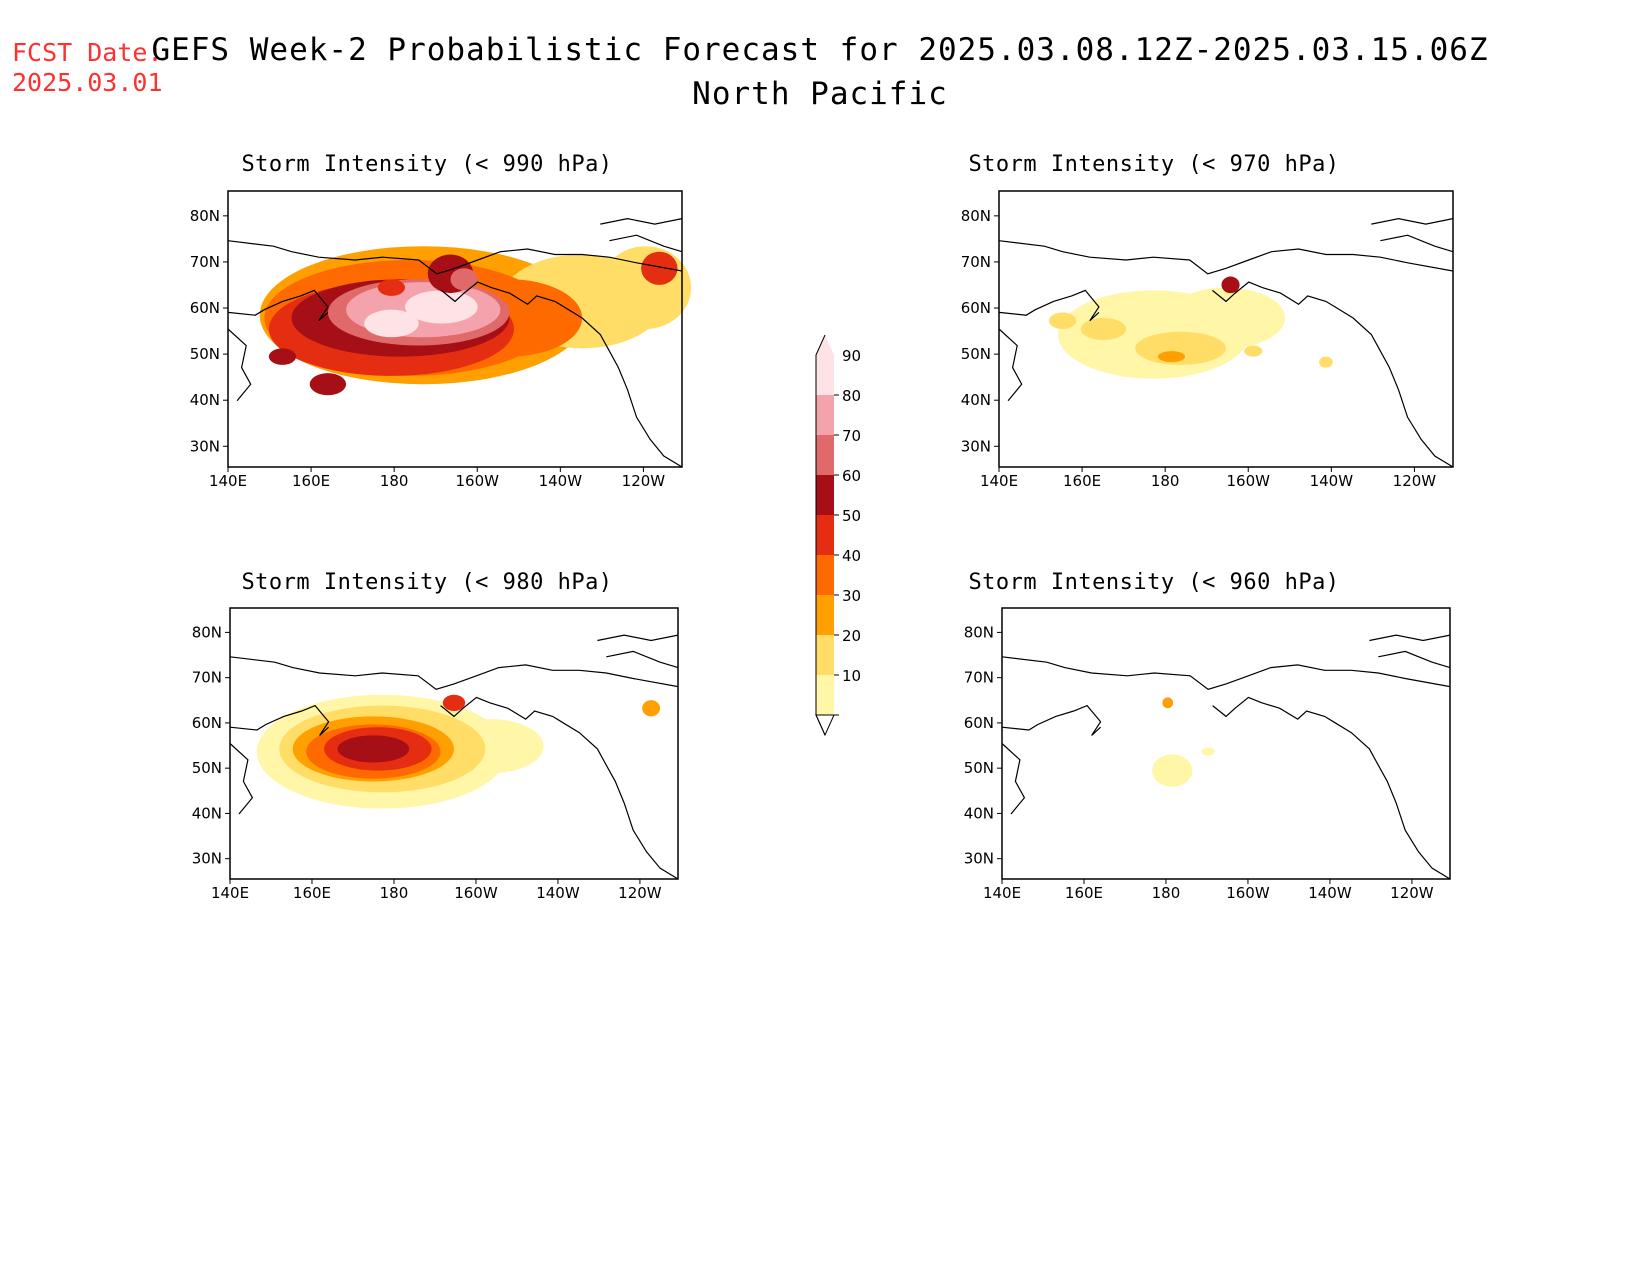 This screenshot has width=1650, height=1275. I want to click on forecast-date-block: FCST Date: 2025.03.01, so click(87, 68).